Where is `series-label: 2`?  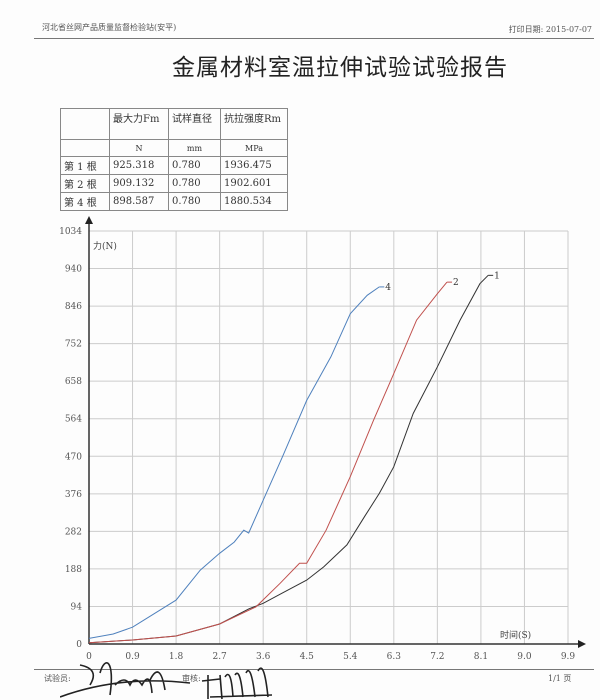
series-label: 2 is located at coordinates (456, 283).